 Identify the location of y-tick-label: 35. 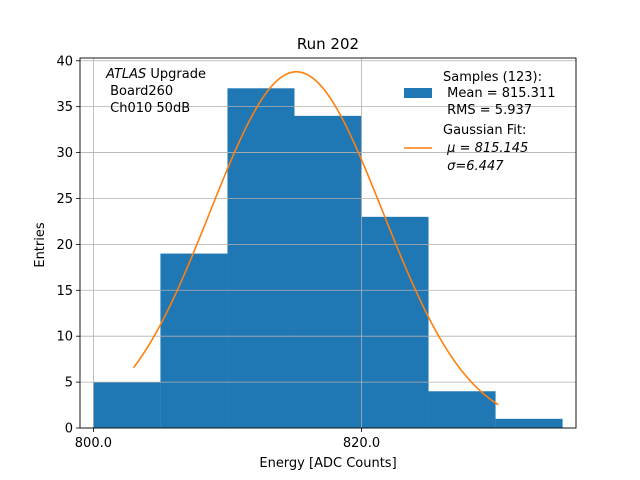
(64, 107).